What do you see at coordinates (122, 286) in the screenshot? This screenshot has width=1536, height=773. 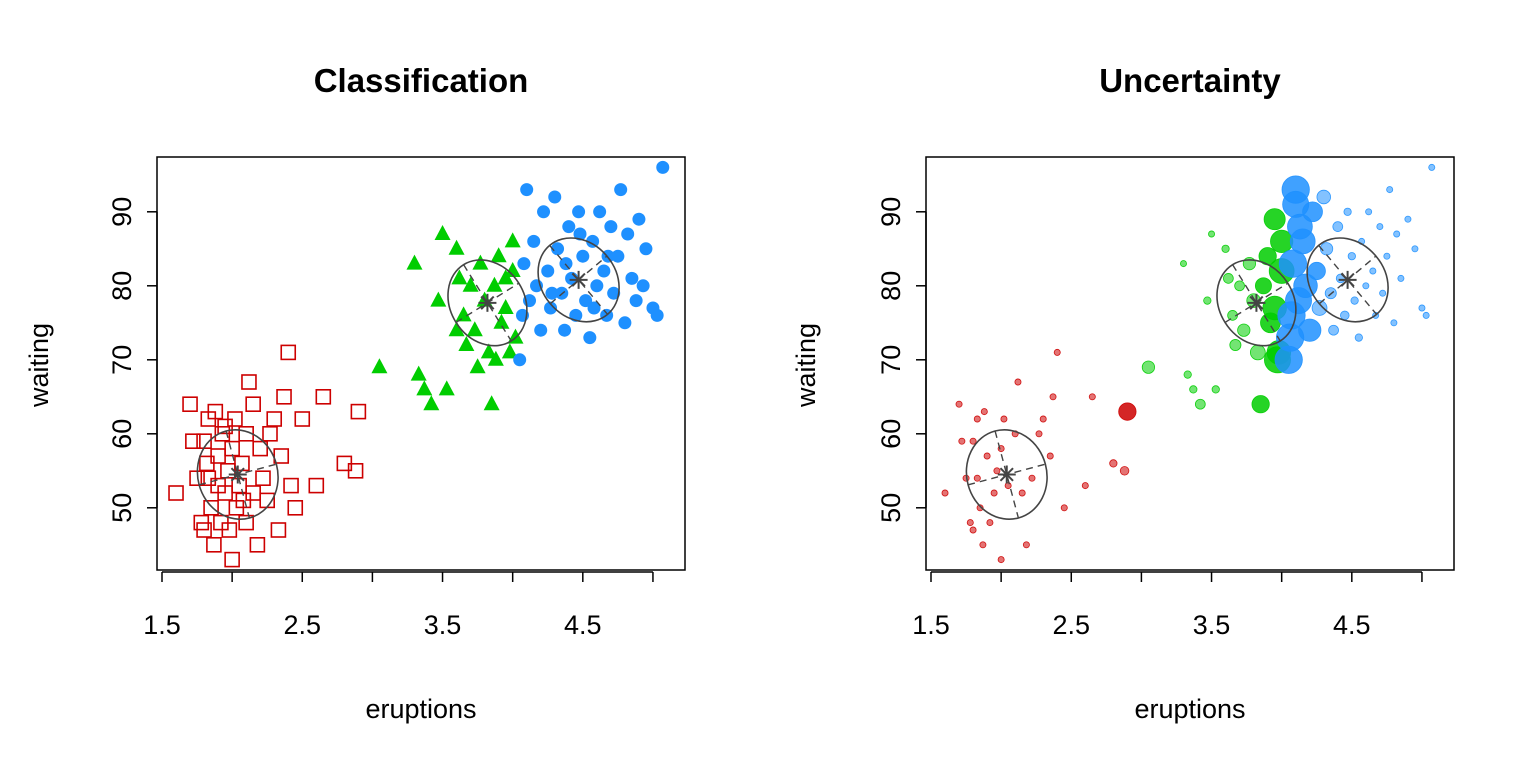 I see `y-tick-label: 80` at bounding box center [122, 286].